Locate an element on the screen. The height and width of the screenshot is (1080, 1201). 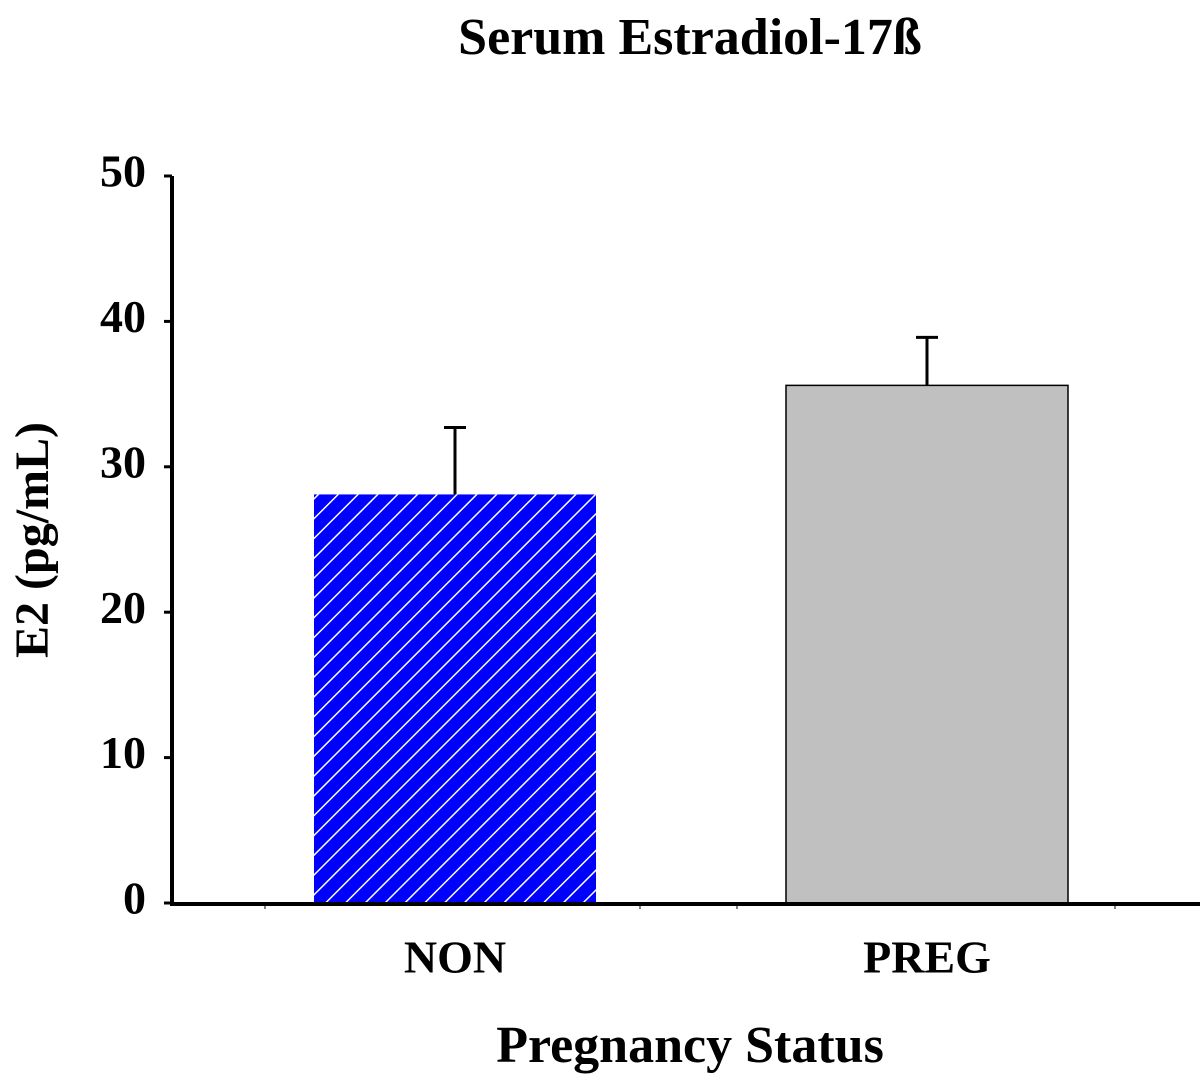
y-tick-label: 40 is located at coordinates (123, 316).